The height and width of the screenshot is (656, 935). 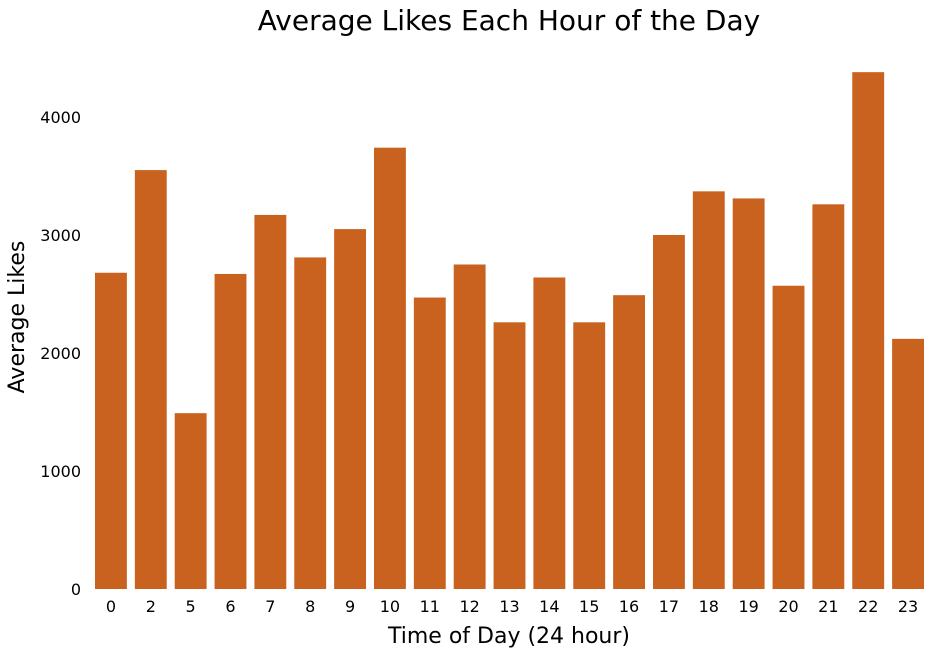 What do you see at coordinates (111, 606) in the screenshot?
I see `x-tick-label: 0` at bounding box center [111, 606].